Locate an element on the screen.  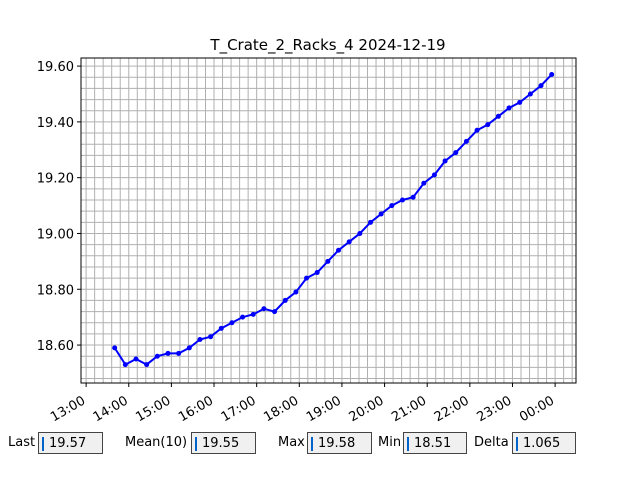
field-value: 18.51 is located at coordinates (435, 443).